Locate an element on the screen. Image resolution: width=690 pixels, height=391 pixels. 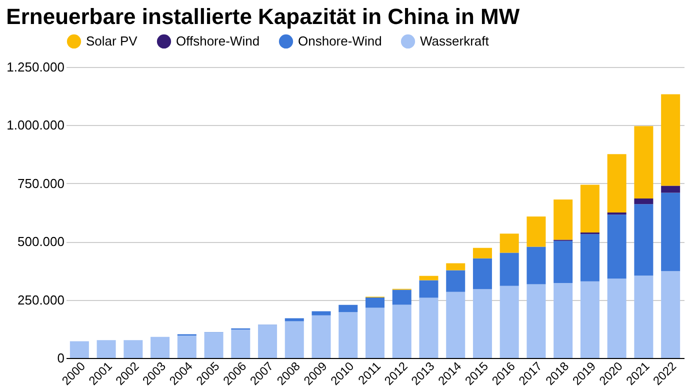
legend-label: Onshore-Wind is located at coordinates (340, 40).